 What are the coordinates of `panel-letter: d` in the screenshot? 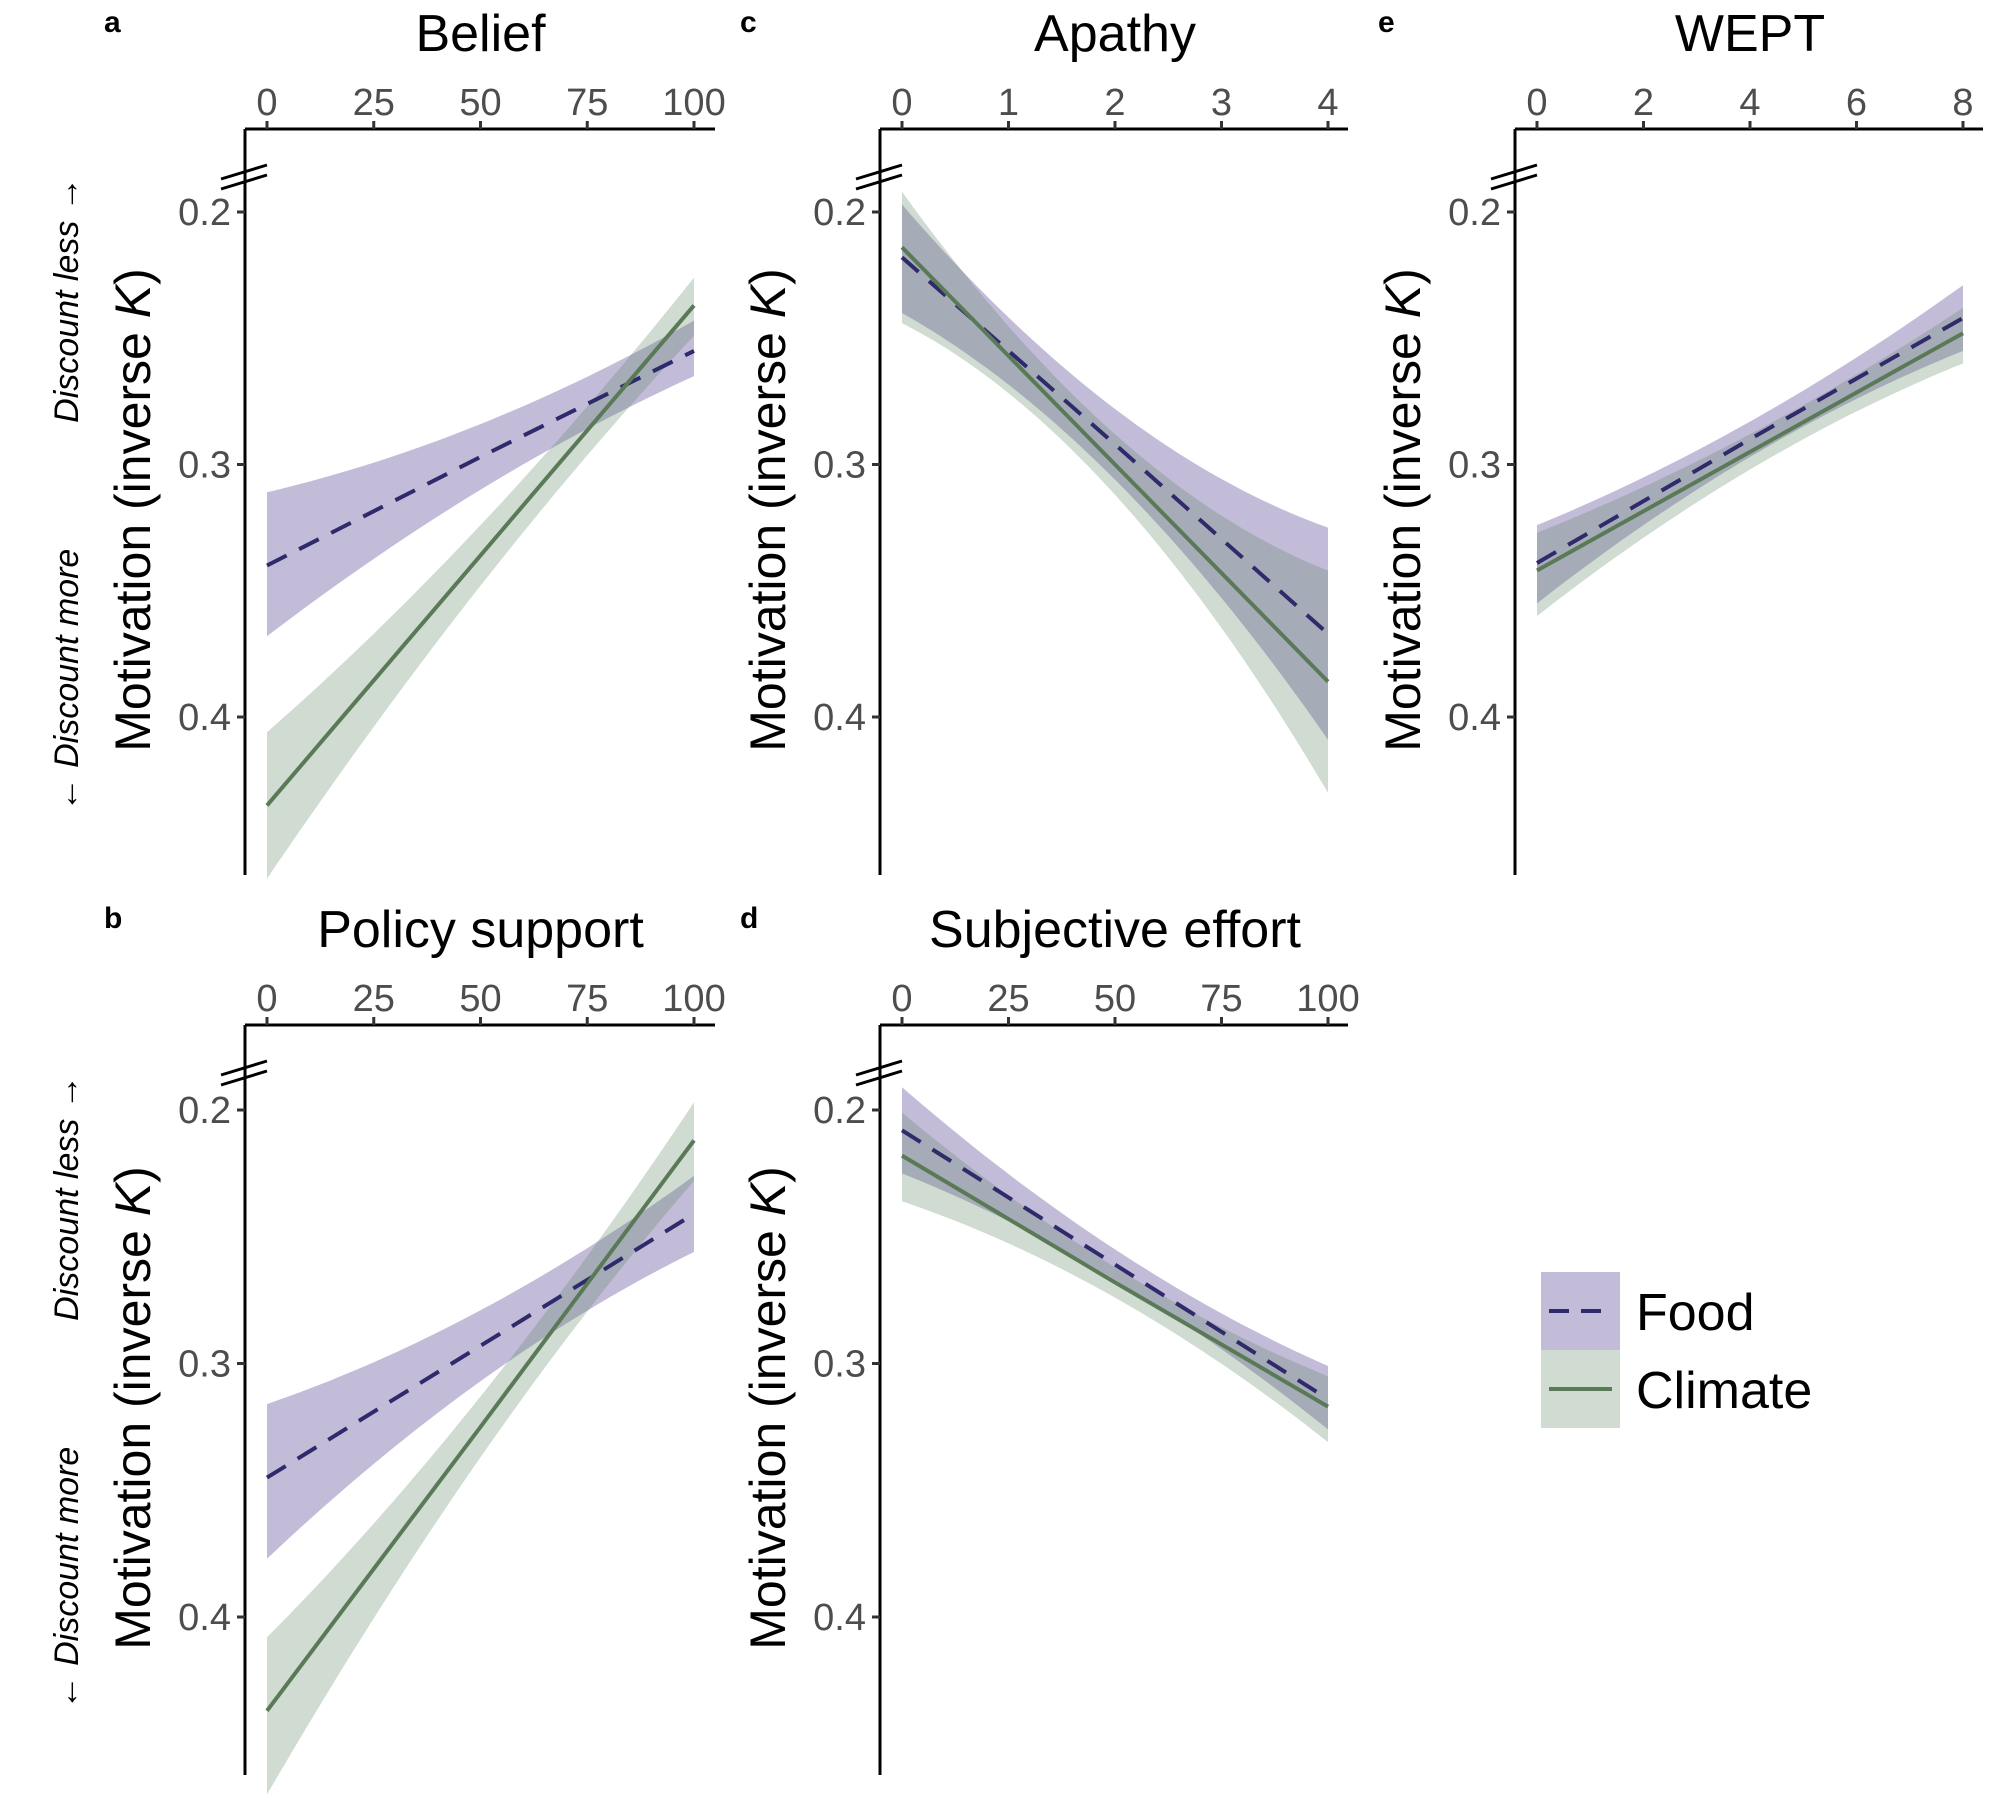 It's located at (749, 918).